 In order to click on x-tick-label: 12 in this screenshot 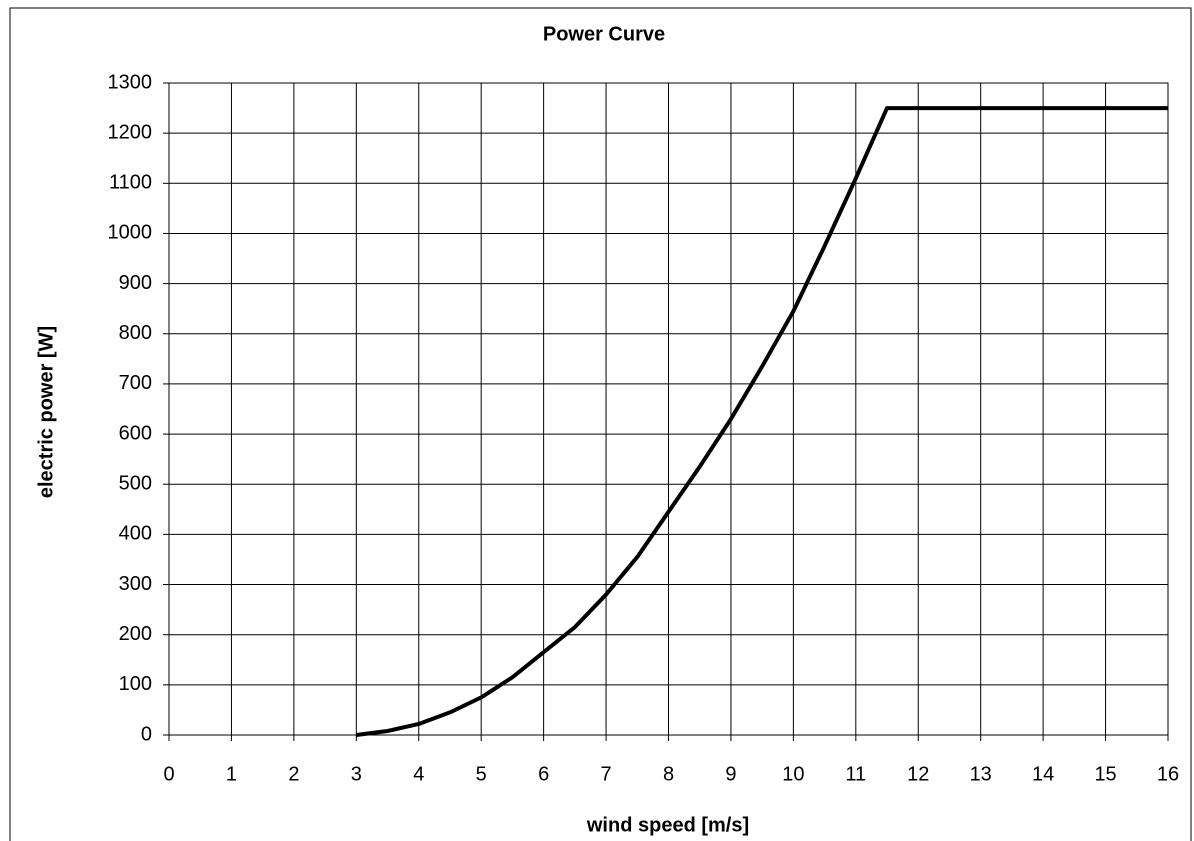, I will do `click(918, 774)`.